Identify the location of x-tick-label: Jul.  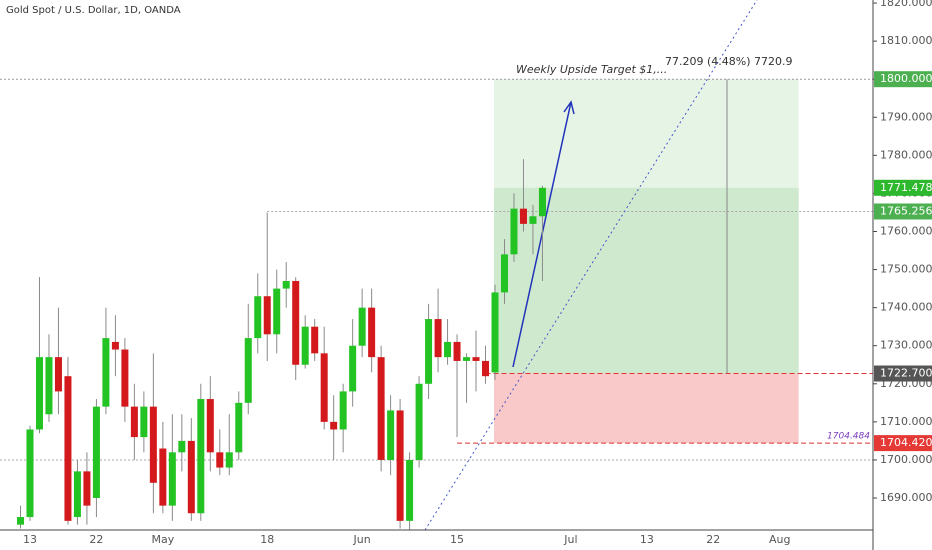
(570, 539).